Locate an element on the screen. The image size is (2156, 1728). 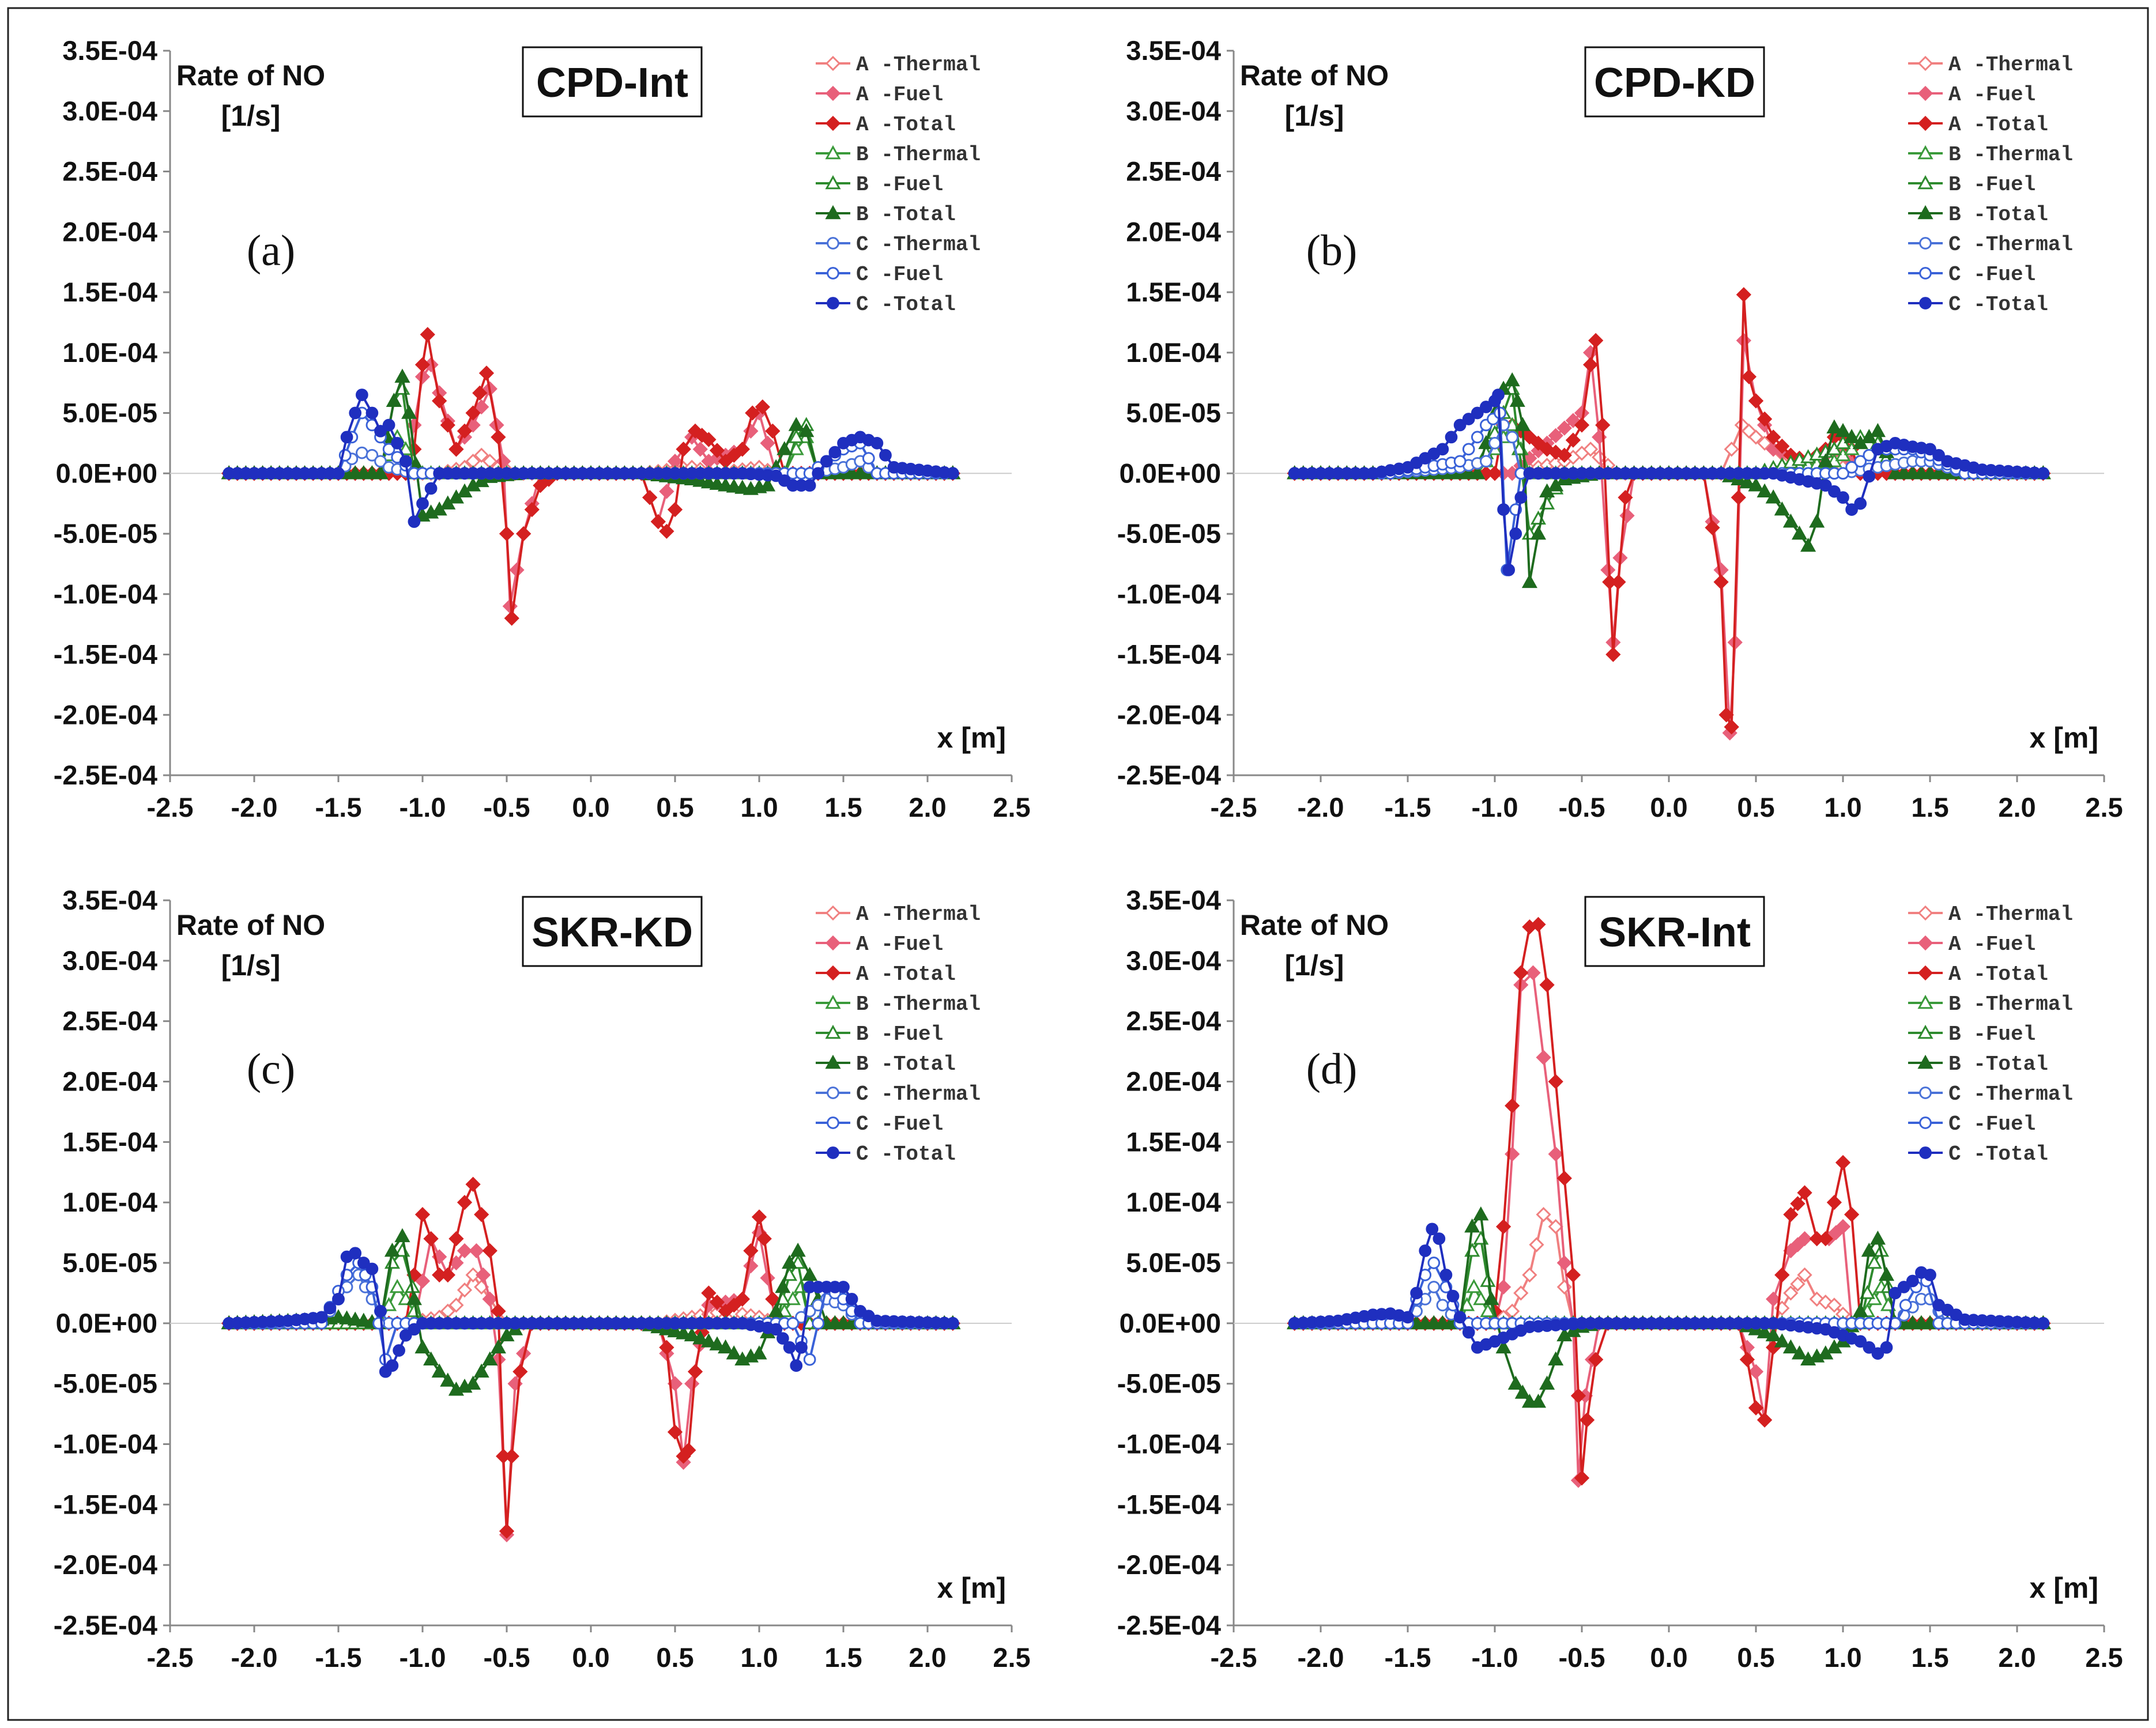
x-tick-label: -1.5 is located at coordinates (338, 807).